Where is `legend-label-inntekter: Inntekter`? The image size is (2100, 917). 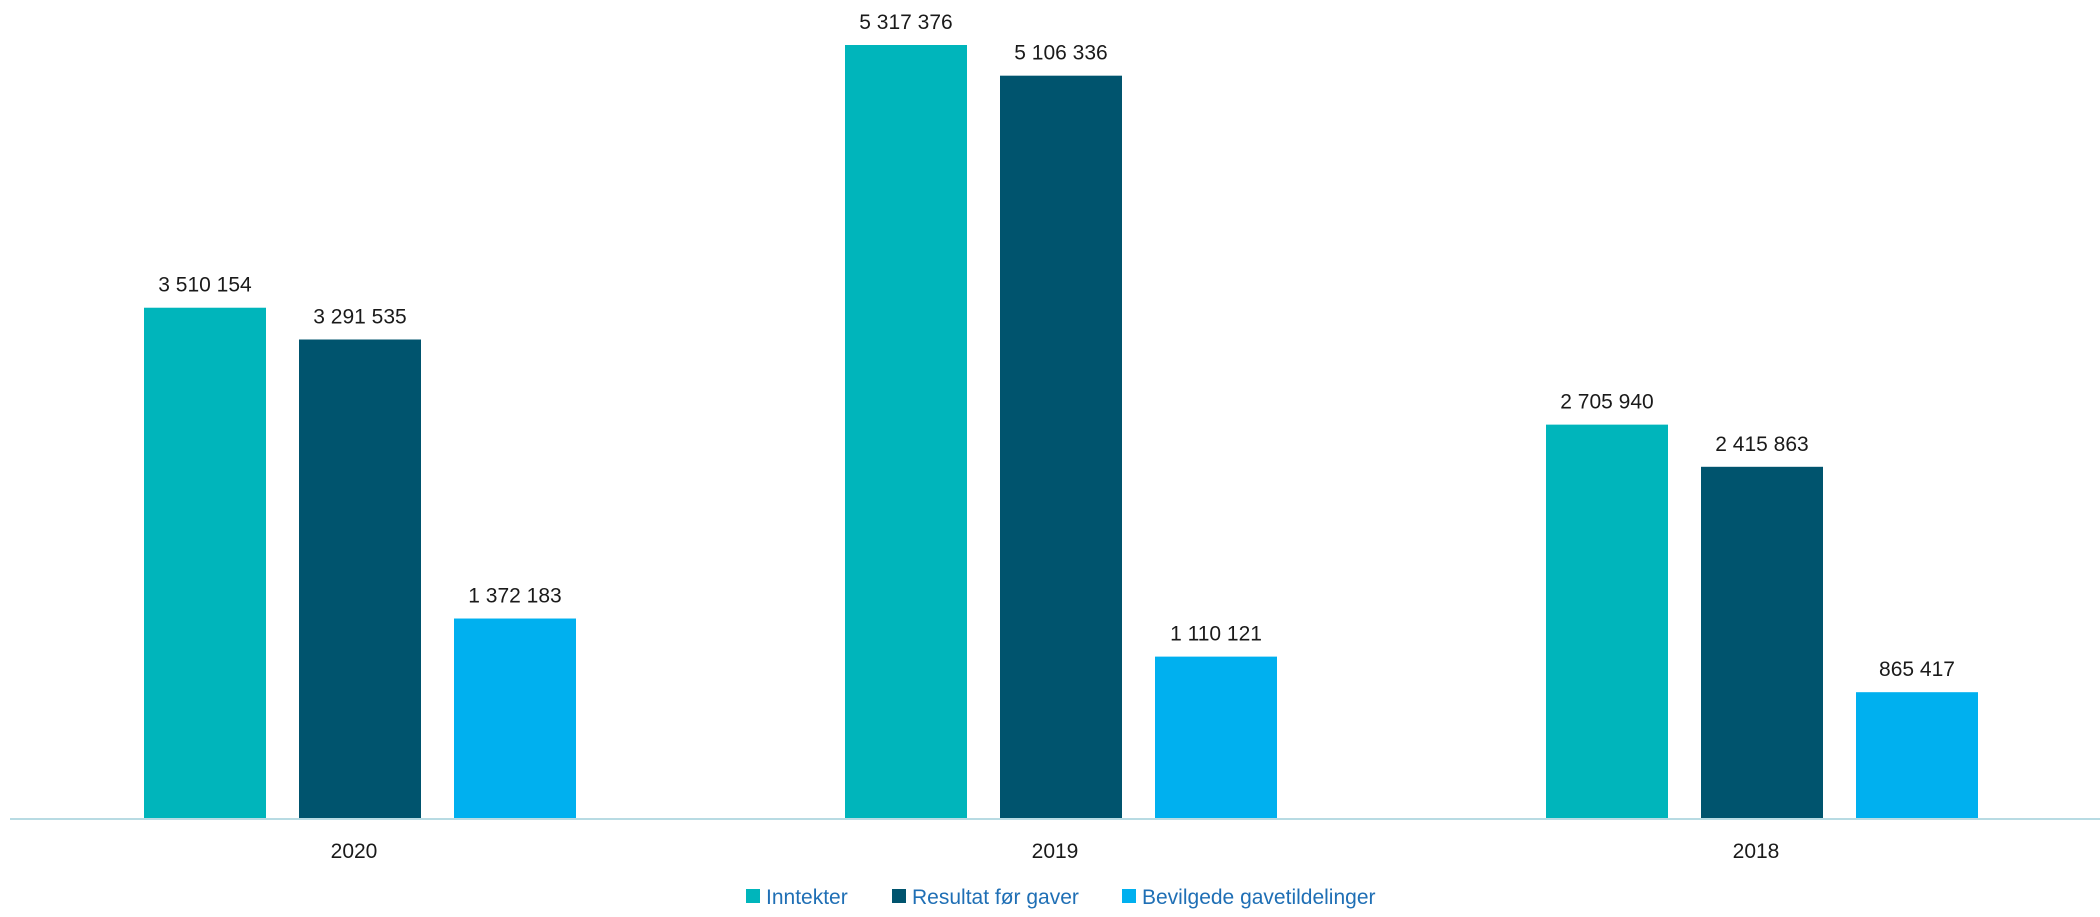
legend-label-inntekter: Inntekter is located at coordinates (807, 897).